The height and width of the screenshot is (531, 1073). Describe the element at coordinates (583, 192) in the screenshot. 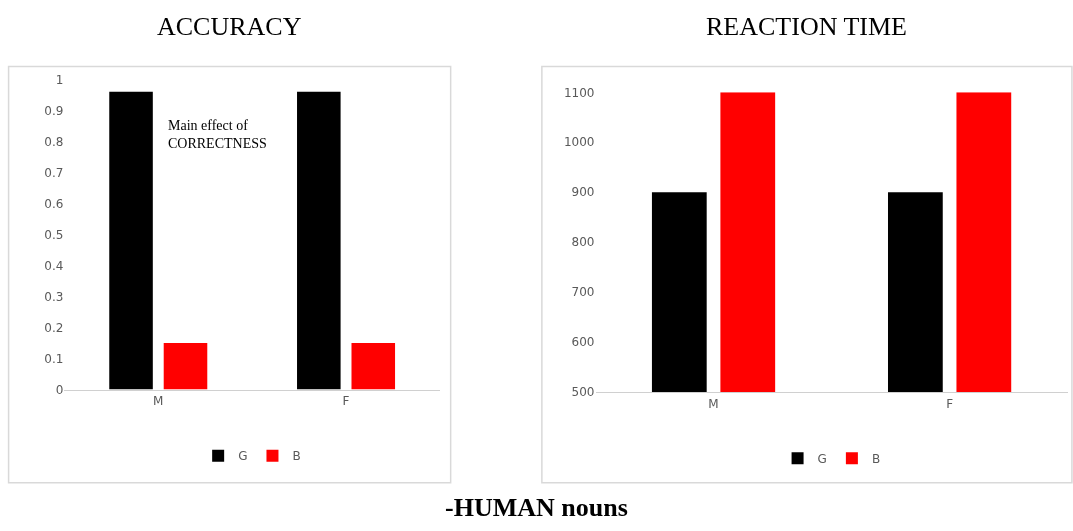

I see `y-tick-label: 900` at that location.